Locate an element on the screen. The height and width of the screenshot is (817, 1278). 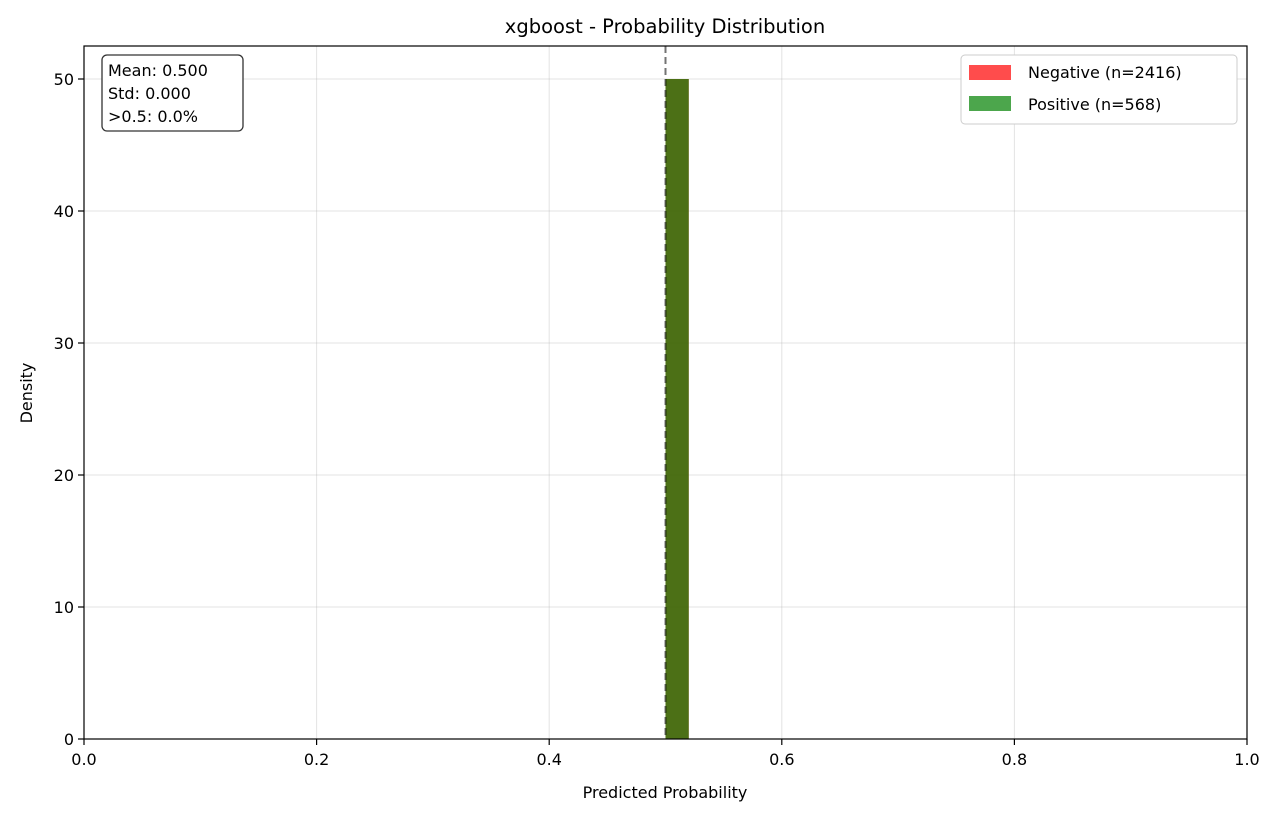
y-axis-label: Density is located at coordinates (26, 393).